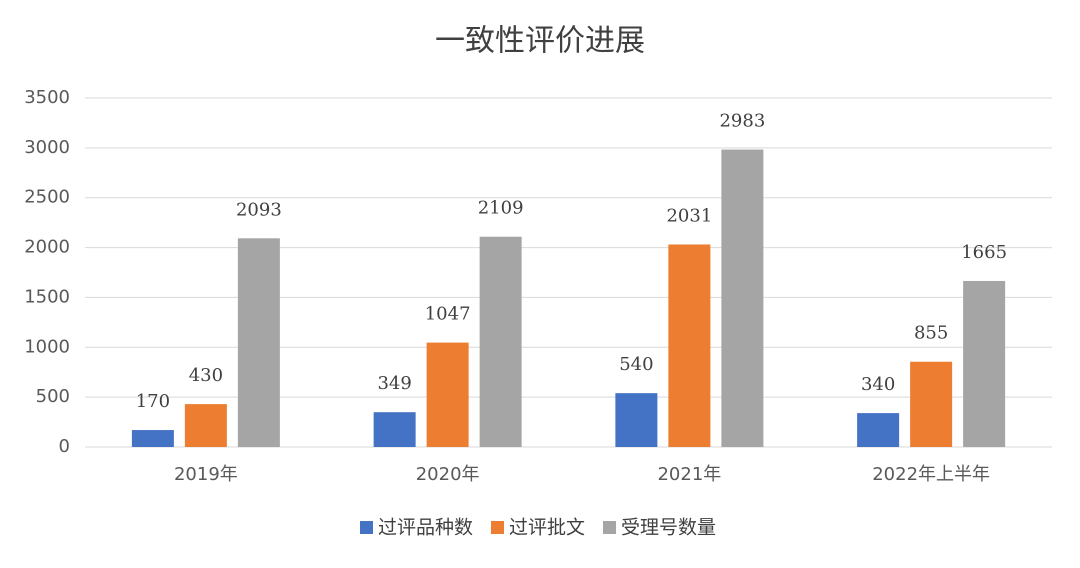 The image size is (1080, 568). Describe the element at coordinates (47, 97) in the screenshot. I see `y-tick-label: 3500` at that location.